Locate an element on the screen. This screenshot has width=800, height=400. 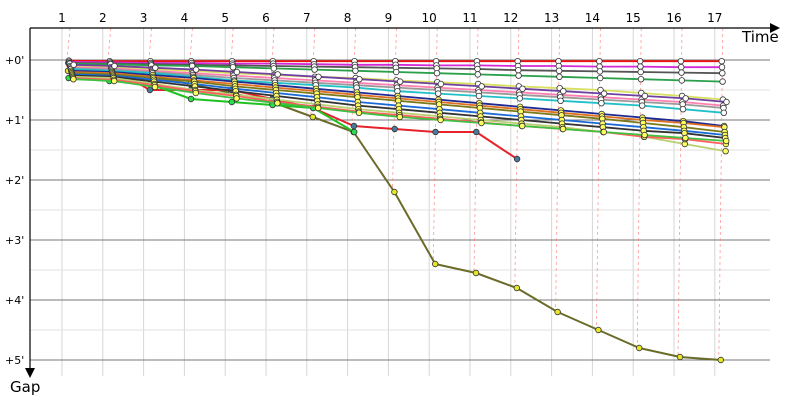
x-axis-arrow is located at coordinates (775, 28).